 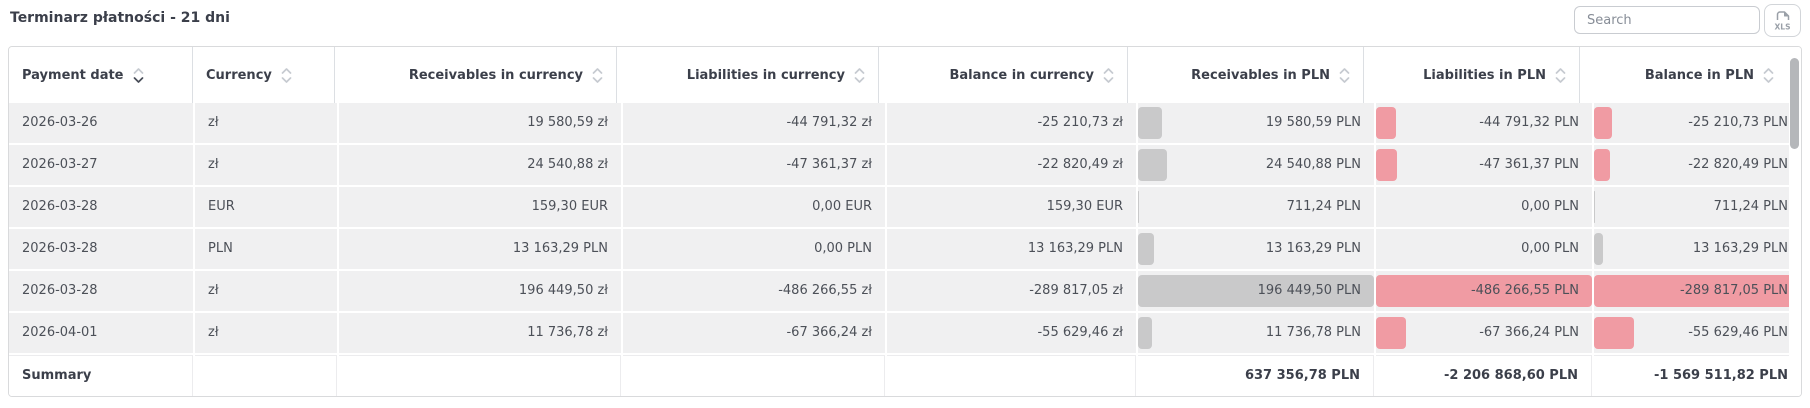 I want to click on cell-receivables-in-currency: 159,30 EUR, so click(x=480, y=207).